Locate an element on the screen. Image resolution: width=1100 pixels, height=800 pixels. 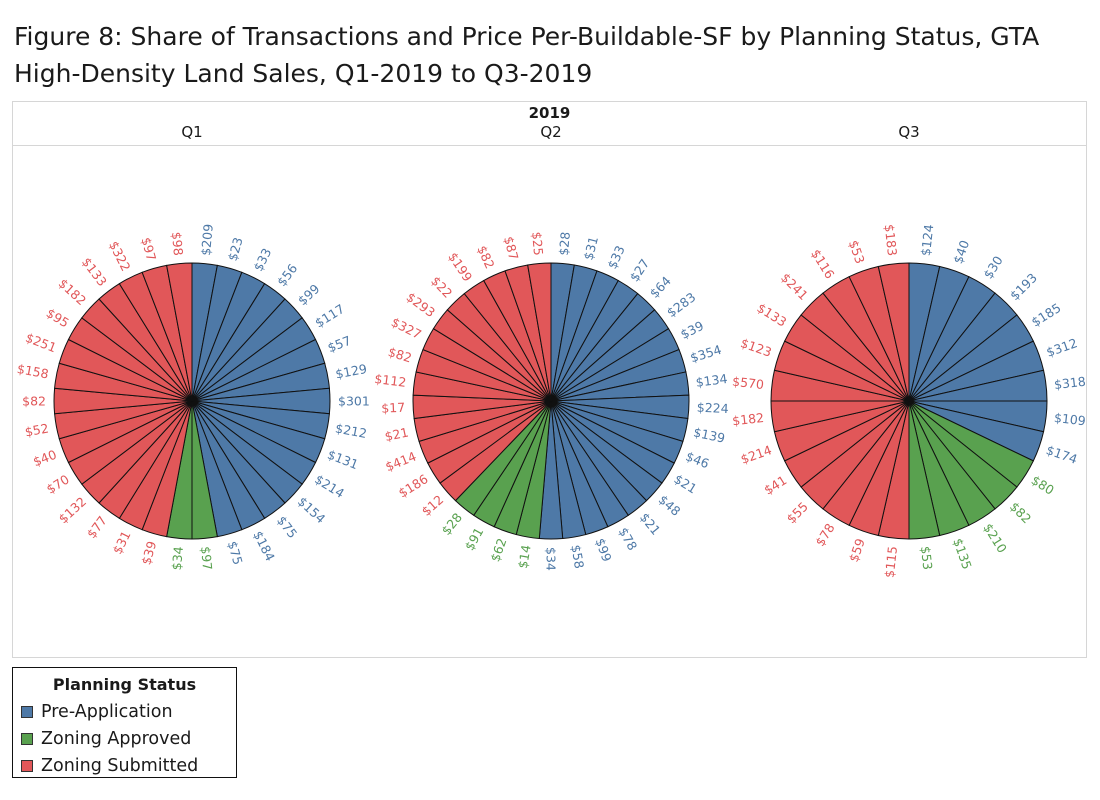
legend-item-zoning-approved: Zoning Approved is located at coordinates (124, 738).